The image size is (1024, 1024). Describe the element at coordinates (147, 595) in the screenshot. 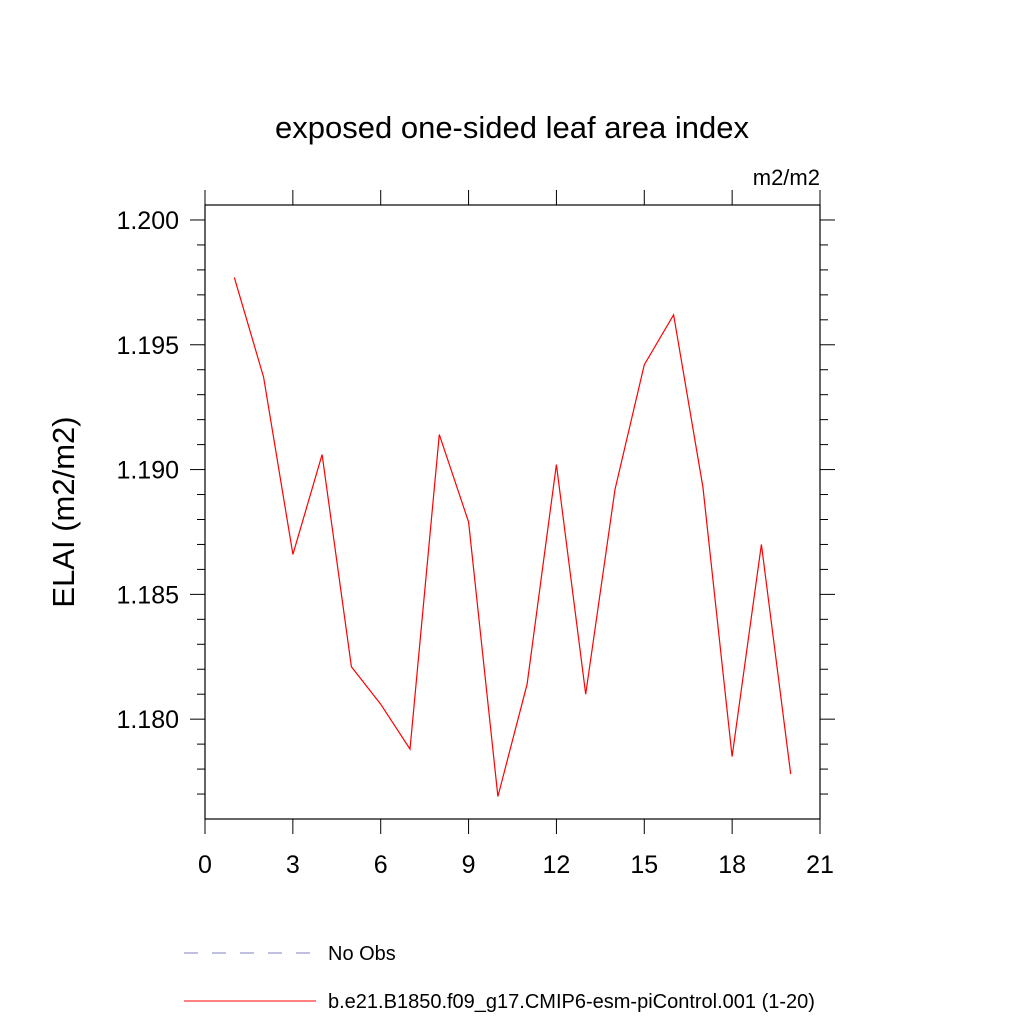

I see `y-tick-label: 1.185` at that location.